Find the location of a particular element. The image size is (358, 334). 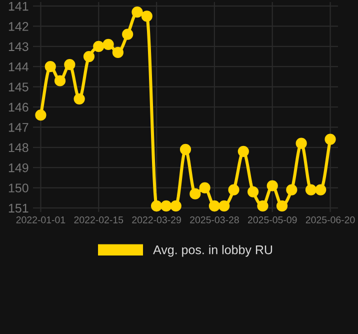

y-tick-label: 151 is located at coordinates (18, 208).